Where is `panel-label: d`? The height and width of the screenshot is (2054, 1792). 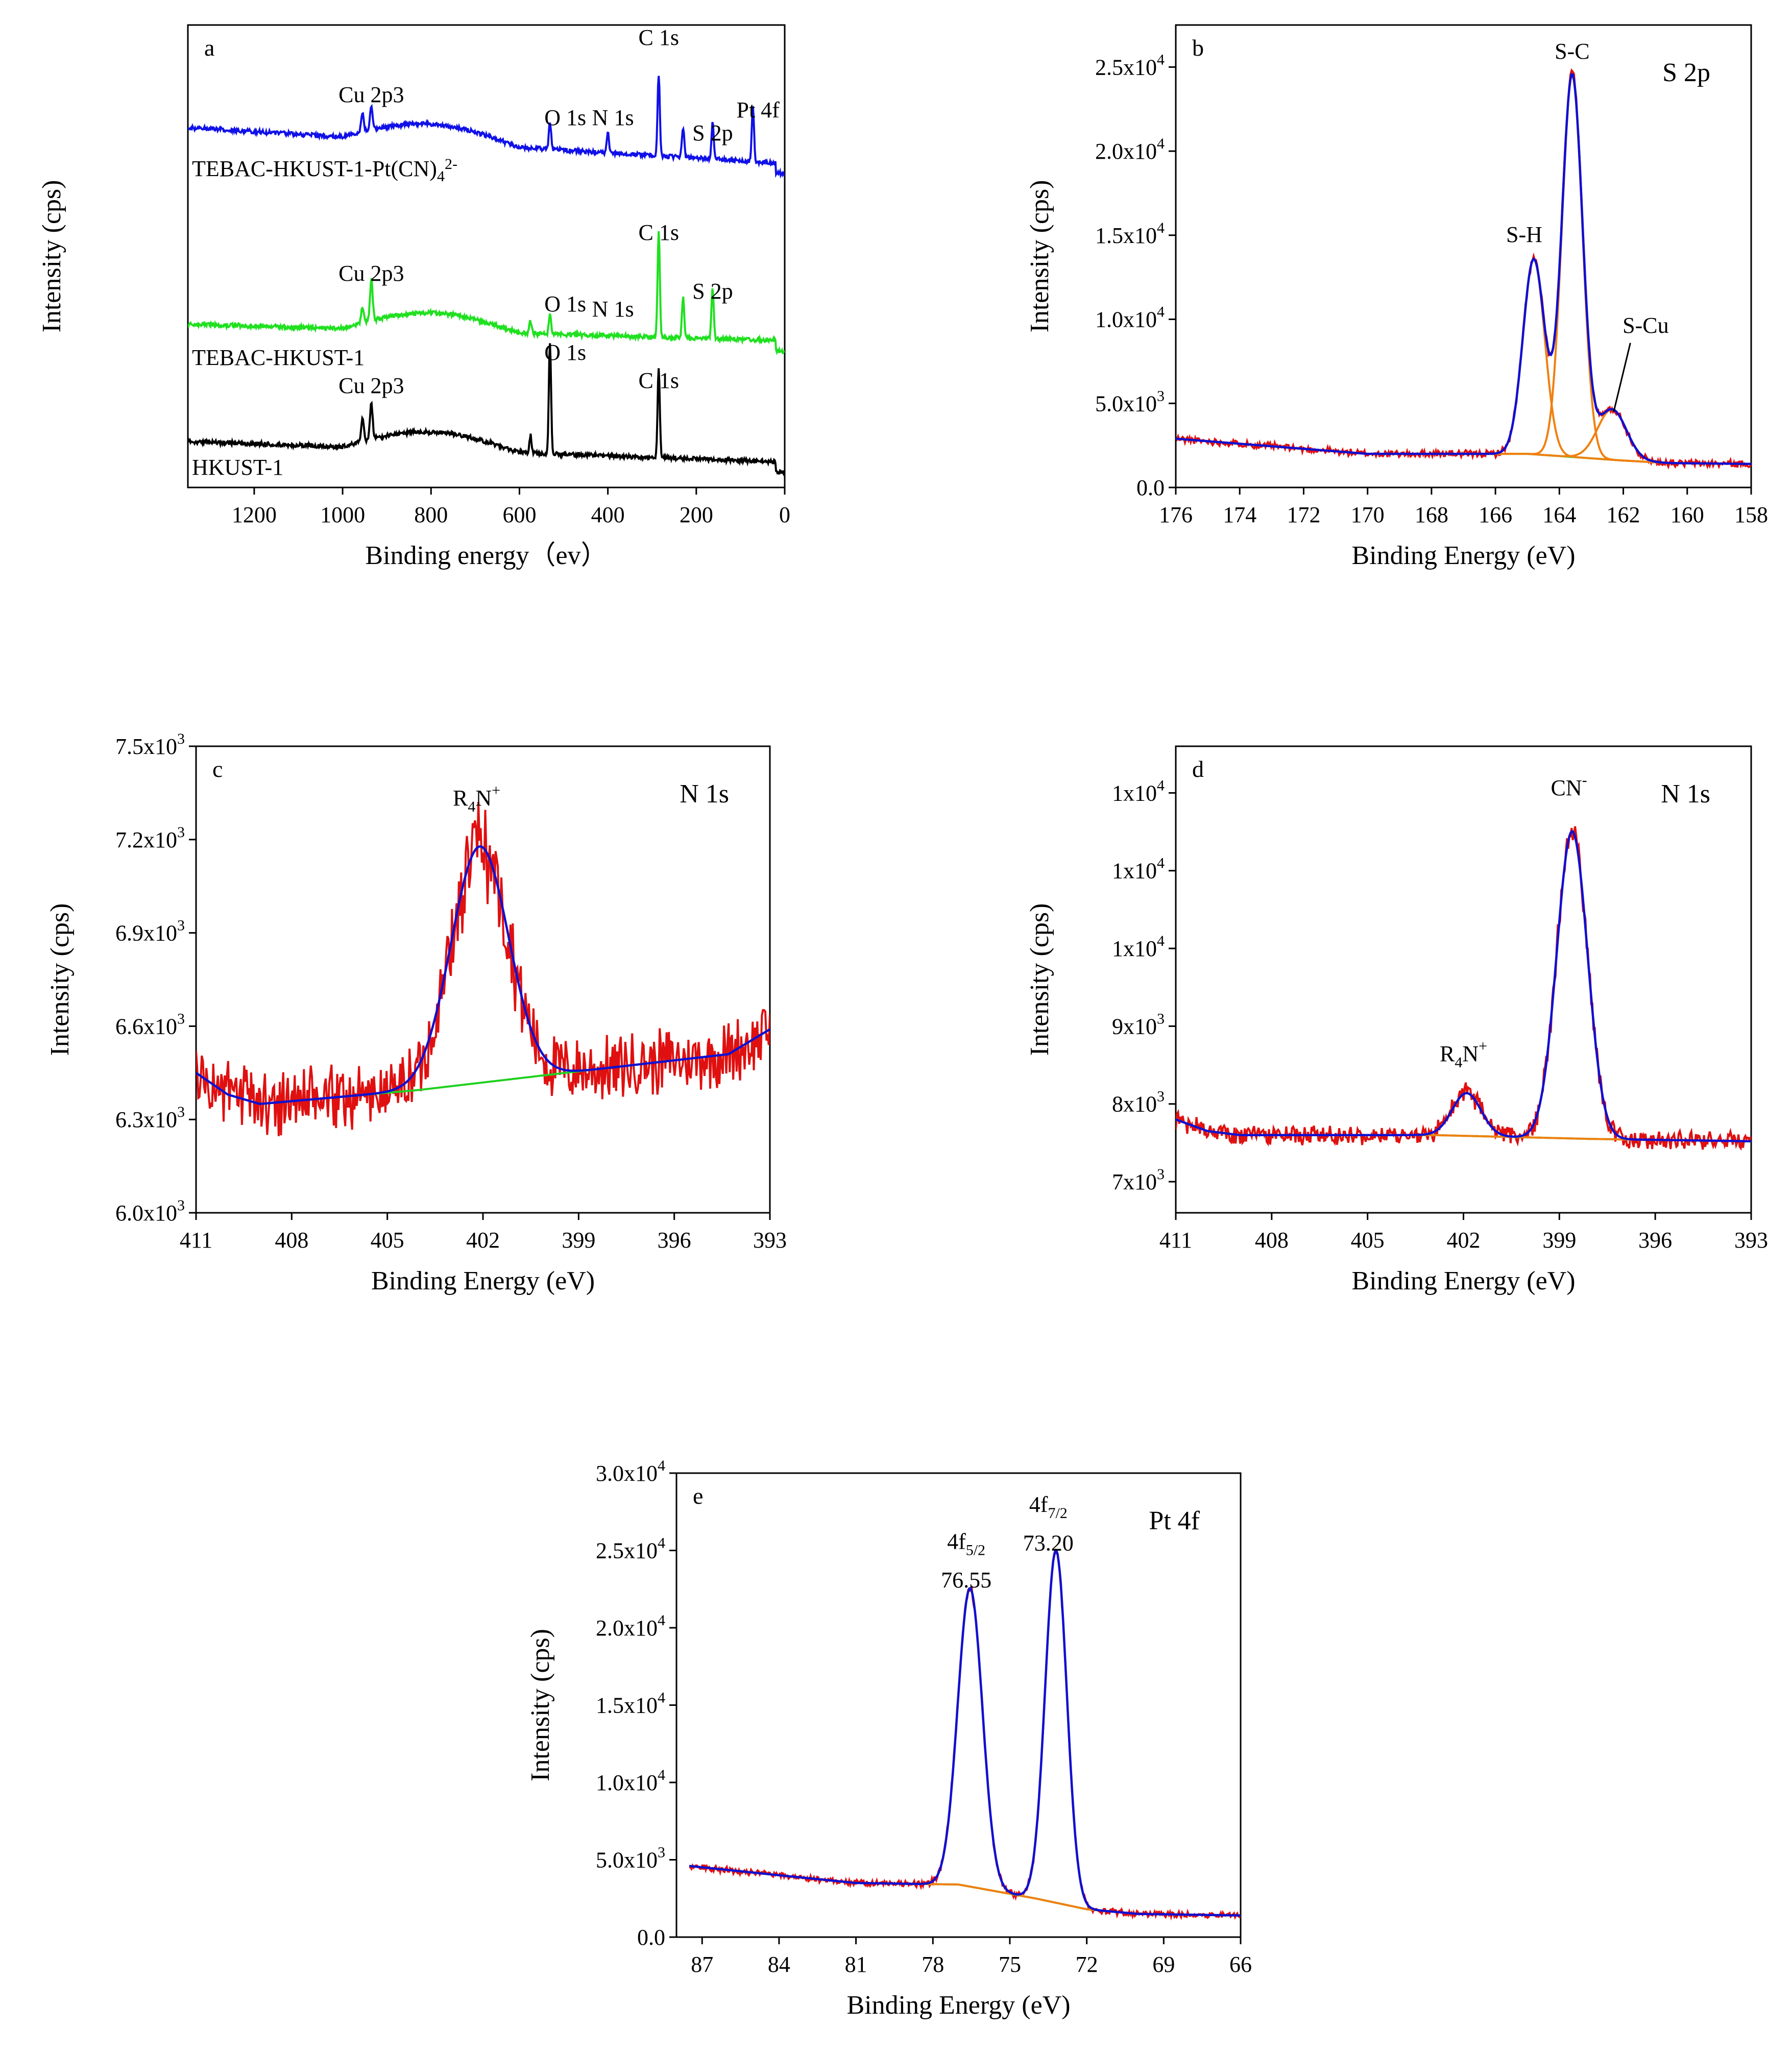 panel-label: d is located at coordinates (1198, 769).